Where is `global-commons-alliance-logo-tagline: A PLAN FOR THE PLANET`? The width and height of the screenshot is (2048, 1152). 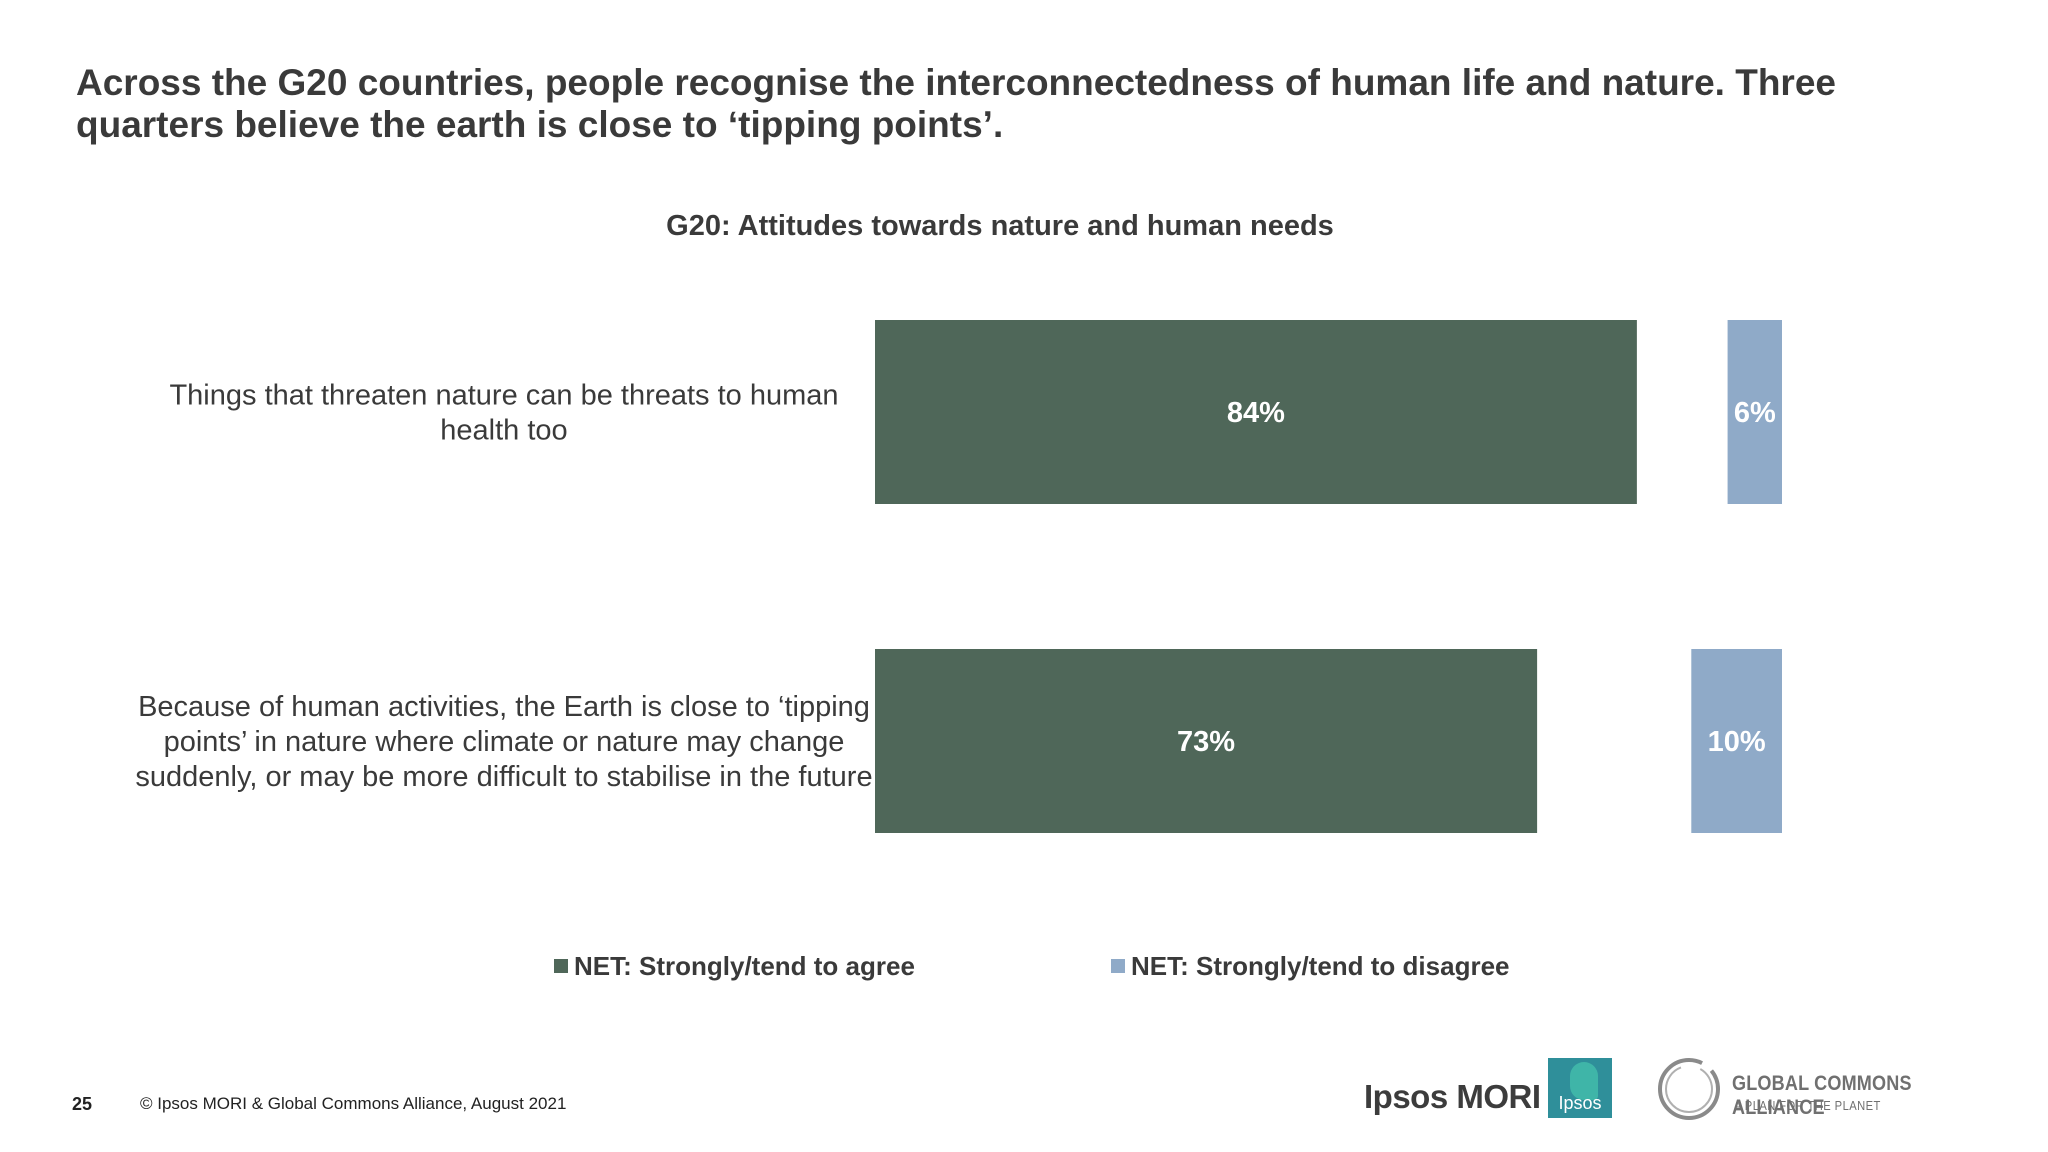 global-commons-alliance-logo-tagline: A PLAN FOR THE PLANET is located at coordinates (1807, 1105).